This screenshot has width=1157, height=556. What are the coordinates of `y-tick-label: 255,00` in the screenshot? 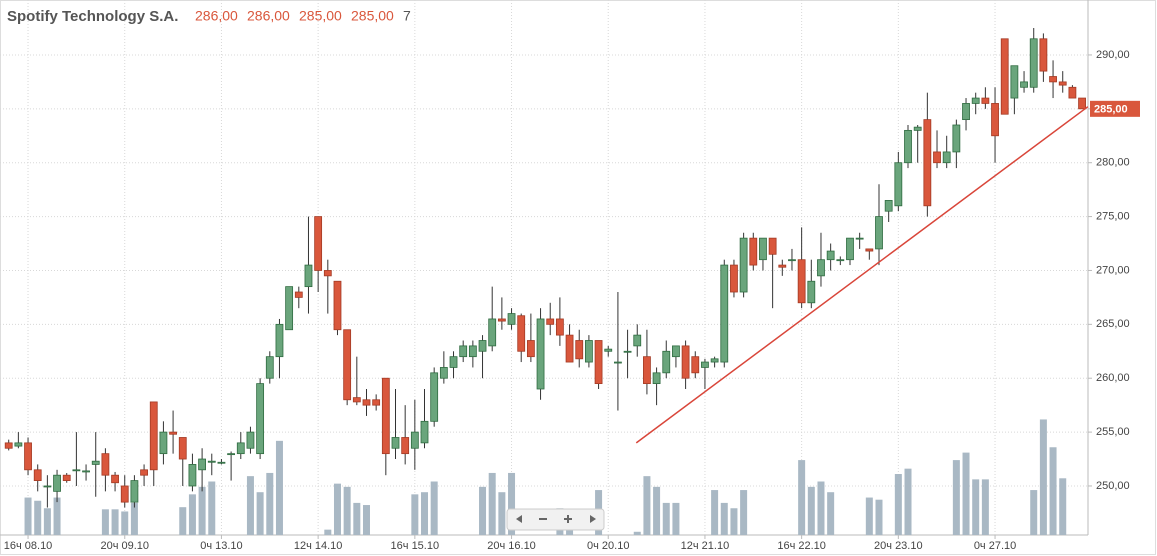 It's located at (1113, 432).